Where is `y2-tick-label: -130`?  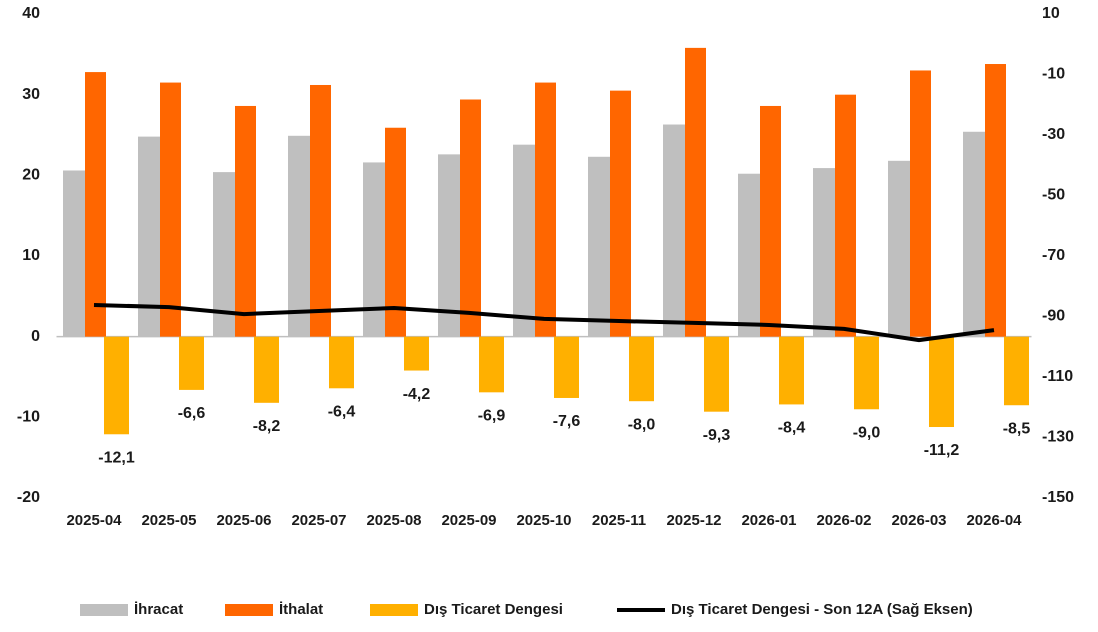 y2-tick-label: -130 is located at coordinates (1058, 437).